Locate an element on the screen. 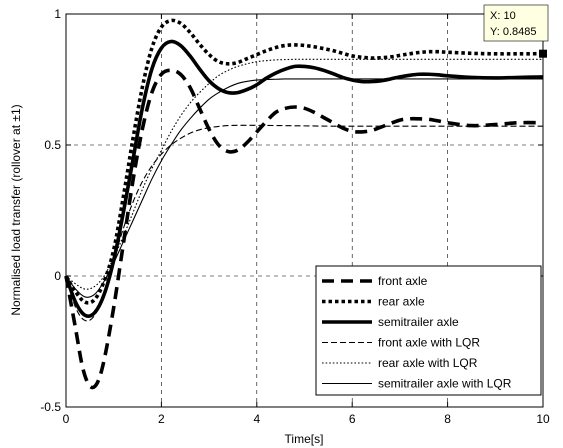 This screenshot has height=448, width=563. y-tick-label: 1 is located at coordinates (57, 14).